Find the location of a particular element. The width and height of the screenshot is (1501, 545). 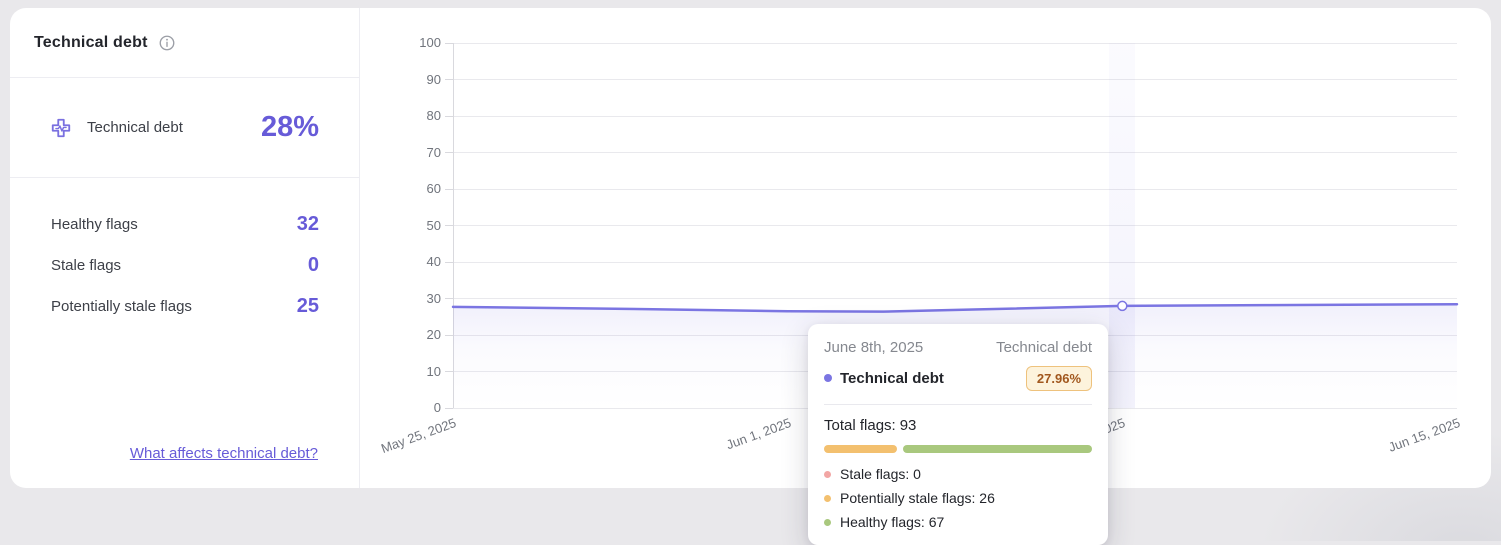

flag-row-potentially-stale: Potentially stale flags 25 is located at coordinates (185, 306).